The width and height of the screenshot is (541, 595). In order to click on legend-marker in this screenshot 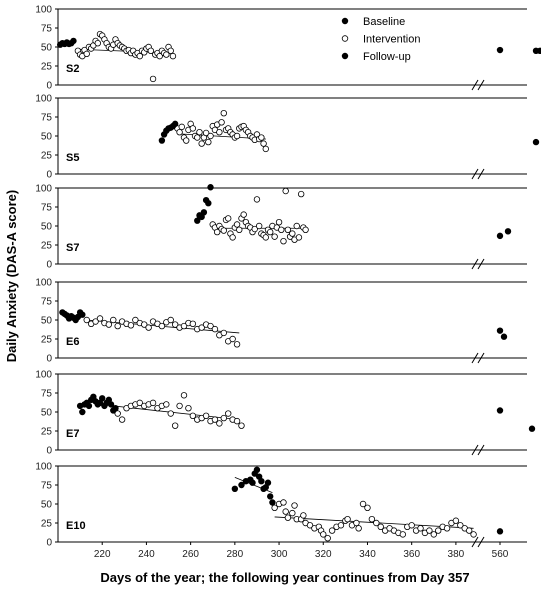, I will do `click(345, 38)`.